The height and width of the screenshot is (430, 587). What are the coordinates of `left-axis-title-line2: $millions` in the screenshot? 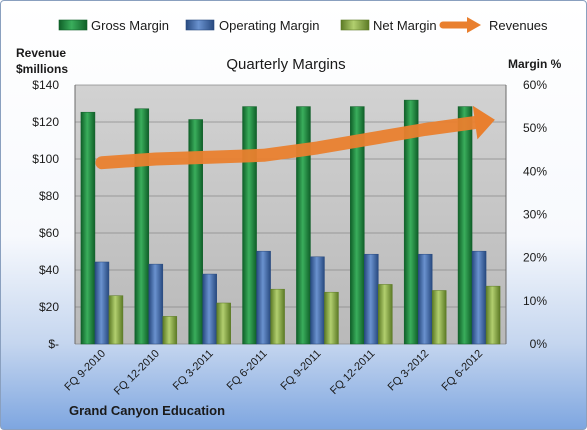 It's located at (42, 69).